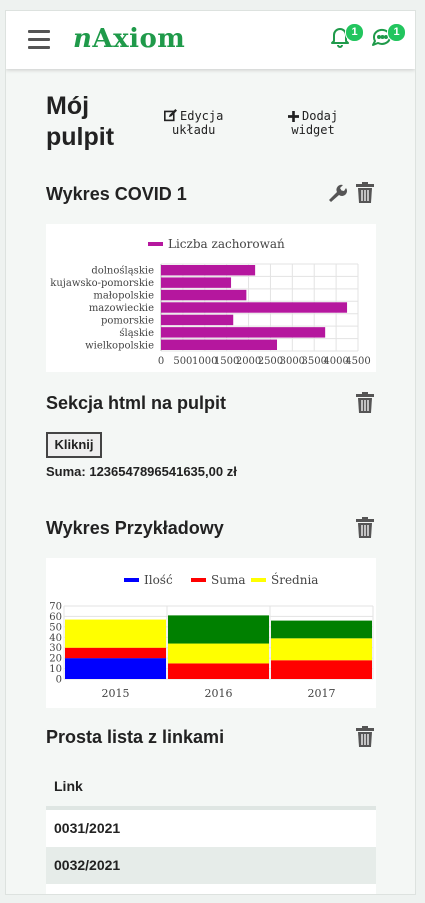  What do you see at coordinates (313, 361) in the screenshot?
I see `x-tick-label: 3500` at bounding box center [313, 361].